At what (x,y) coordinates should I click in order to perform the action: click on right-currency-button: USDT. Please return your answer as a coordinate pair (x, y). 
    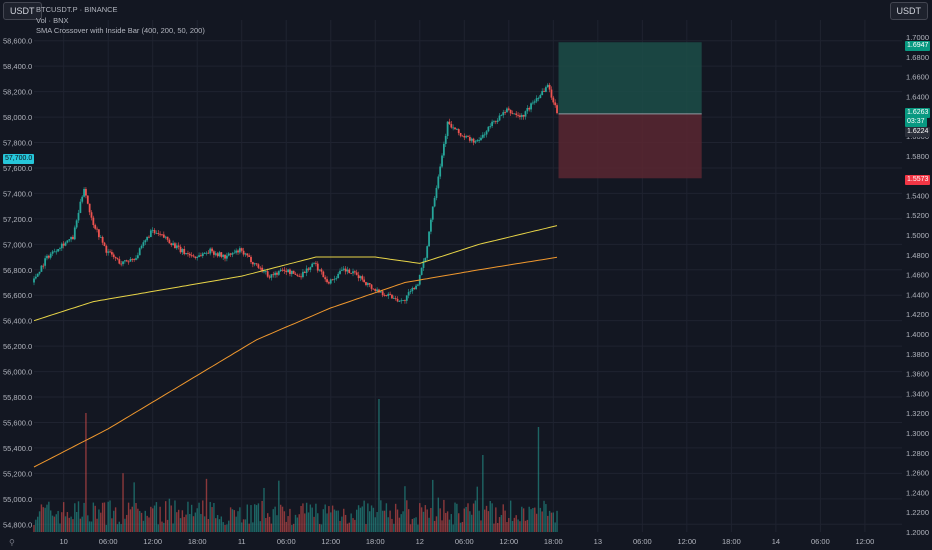
    Looking at the image, I should click on (908, 11).